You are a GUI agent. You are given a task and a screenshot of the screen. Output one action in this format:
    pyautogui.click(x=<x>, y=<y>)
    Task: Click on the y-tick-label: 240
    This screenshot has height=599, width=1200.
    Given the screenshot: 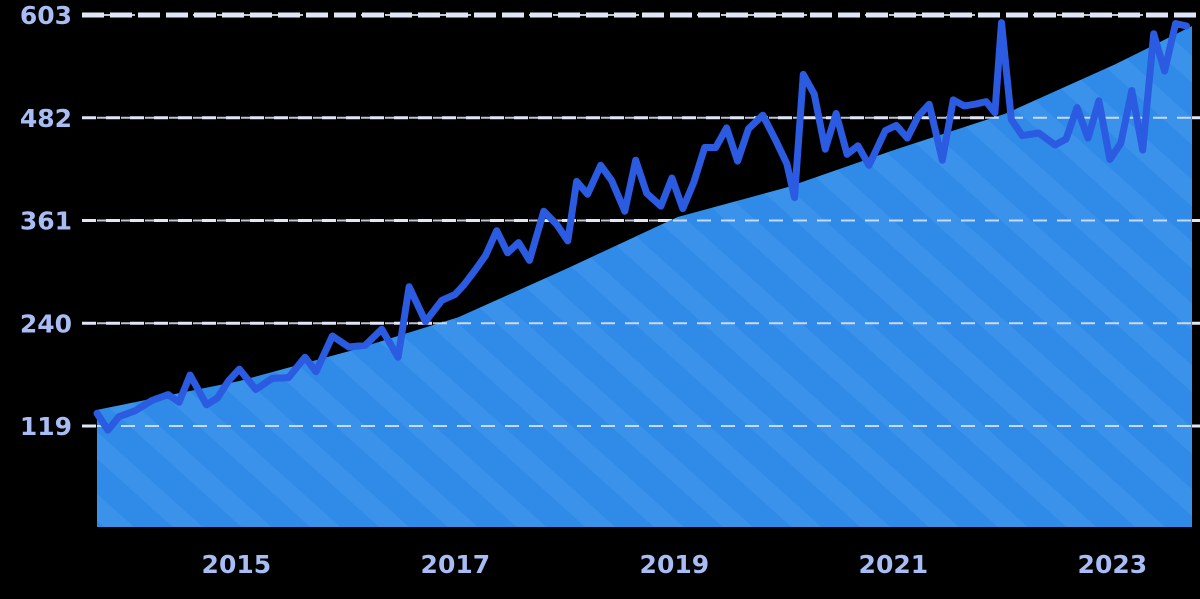 What is the action you would take?
    pyautogui.click(x=46, y=323)
    